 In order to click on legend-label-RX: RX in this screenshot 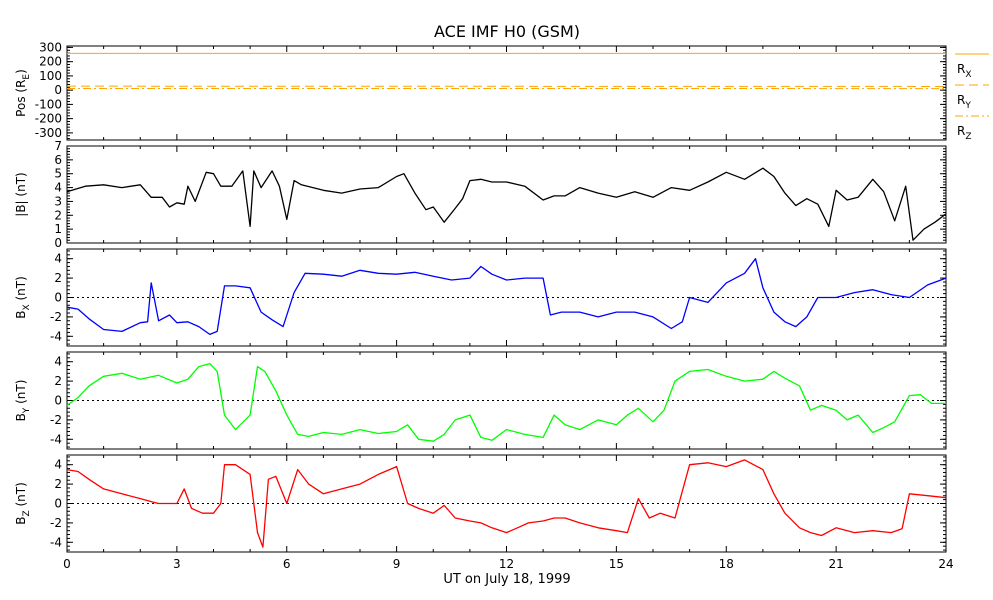, I will do `click(964, 71)`.